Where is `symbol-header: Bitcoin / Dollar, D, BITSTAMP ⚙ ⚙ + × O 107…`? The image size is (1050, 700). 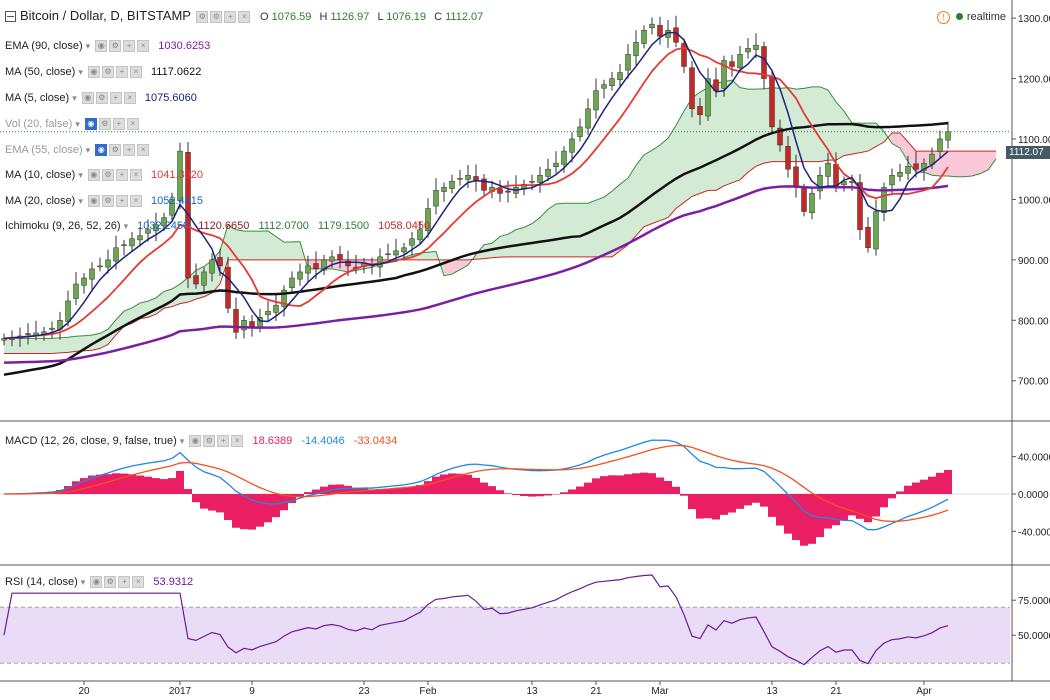 symbol-header: Bitcoin / Dollar, D, BITSTAMP ⚙ ⚙ + × O 107… is located at coordinates (246, 15).